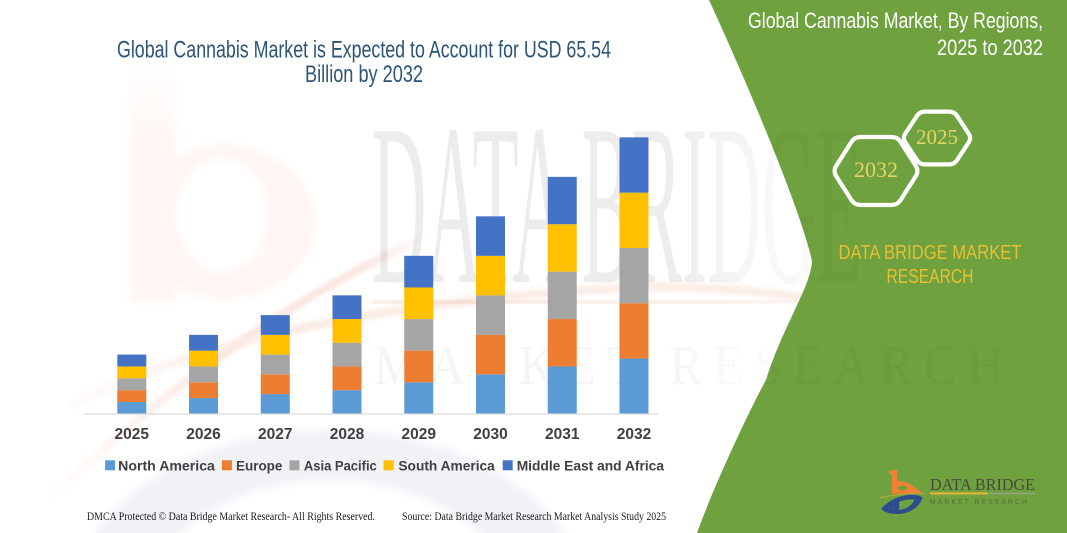 The height and width of the screenshot is (533, 1067). What do you see at coordinates (166, 466) in the screenshot?
I see `svg-text: North America` at bounding box center [166, 466].